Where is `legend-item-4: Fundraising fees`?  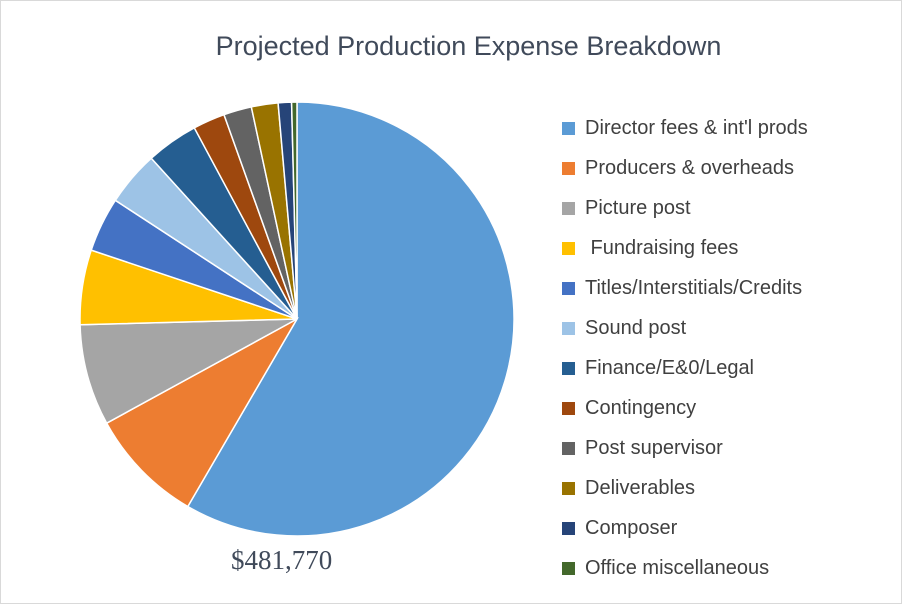 legend-item-4: Fundraising fees is located at coordinates (685, 248).